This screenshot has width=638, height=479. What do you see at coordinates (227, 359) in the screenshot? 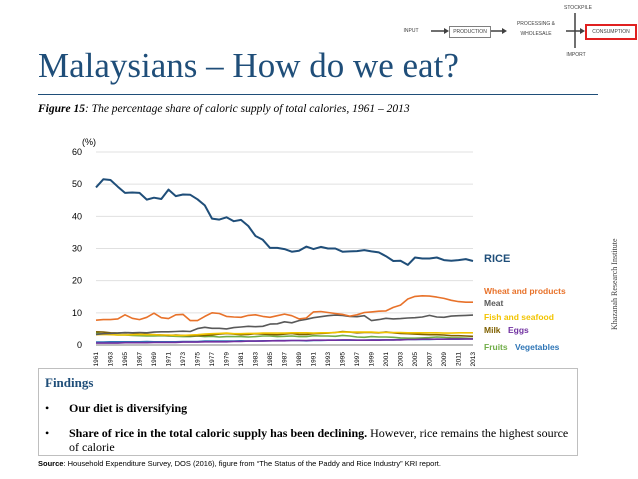
I see `x-tick-label: 1979` at bounding box center [227, 359].